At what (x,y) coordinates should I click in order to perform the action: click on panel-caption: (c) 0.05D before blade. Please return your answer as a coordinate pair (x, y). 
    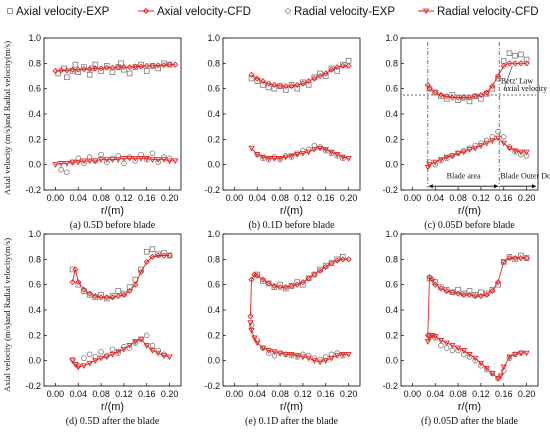
    Looking at the image, I should click on (469, 225).